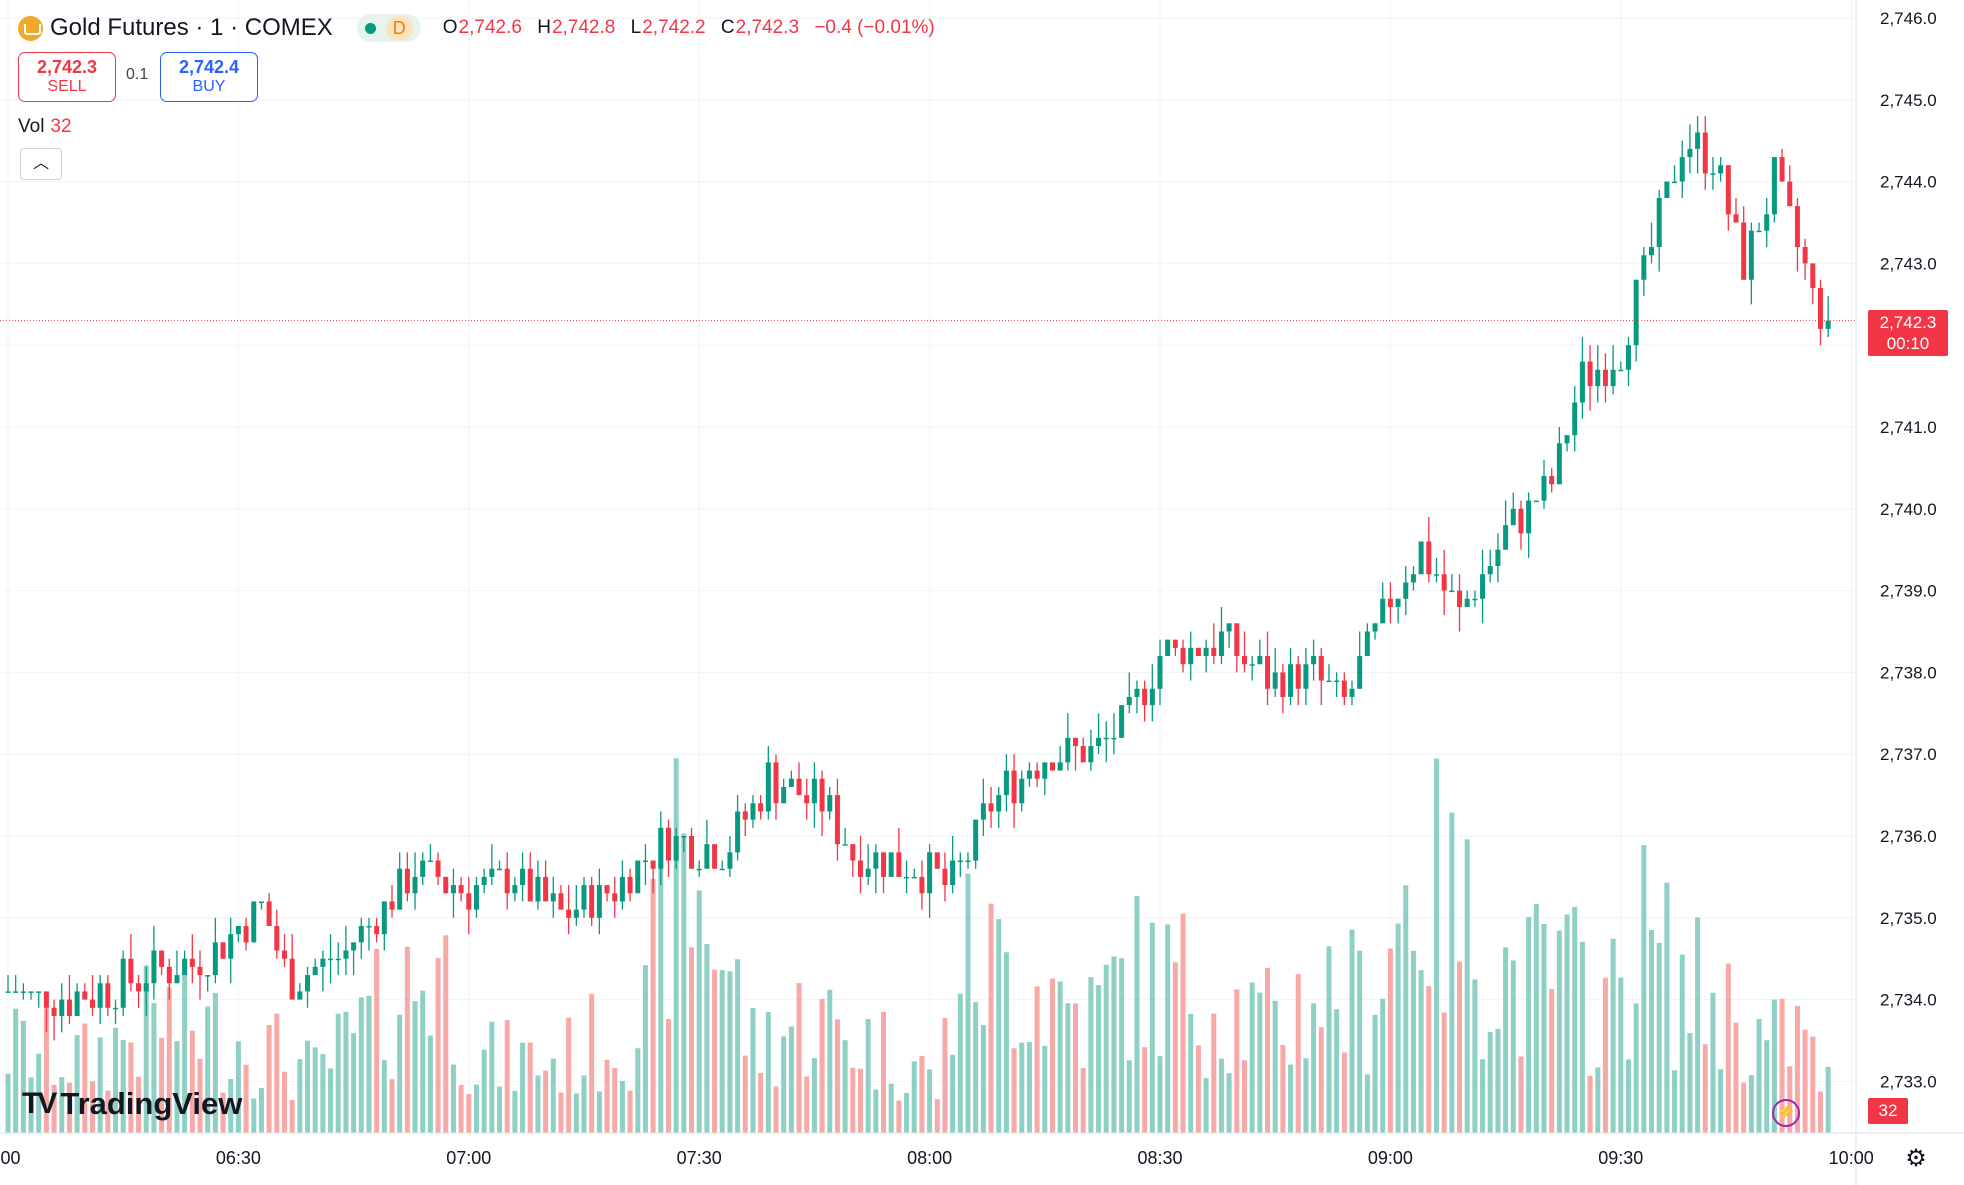 This screenshot has width=1964, height=1185. I want to click on sell-button: 2,742.3 SELL, so click(67, 77).